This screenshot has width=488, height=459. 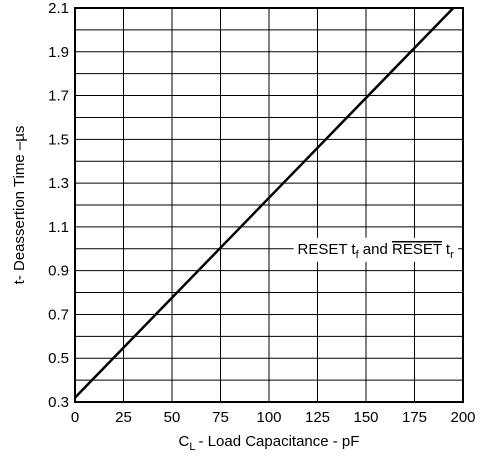 I want to click on x-tick-label: 50, so click(x=172, y=417).